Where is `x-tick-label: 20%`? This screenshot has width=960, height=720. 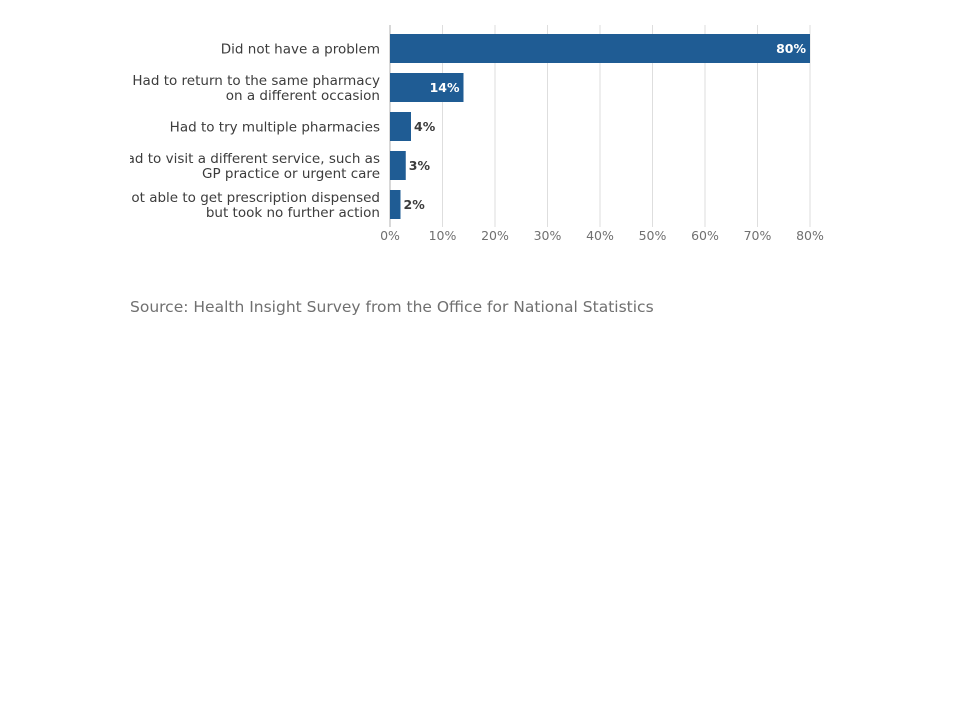 x-tick-label: 20% is located at coordinates (495, 235).